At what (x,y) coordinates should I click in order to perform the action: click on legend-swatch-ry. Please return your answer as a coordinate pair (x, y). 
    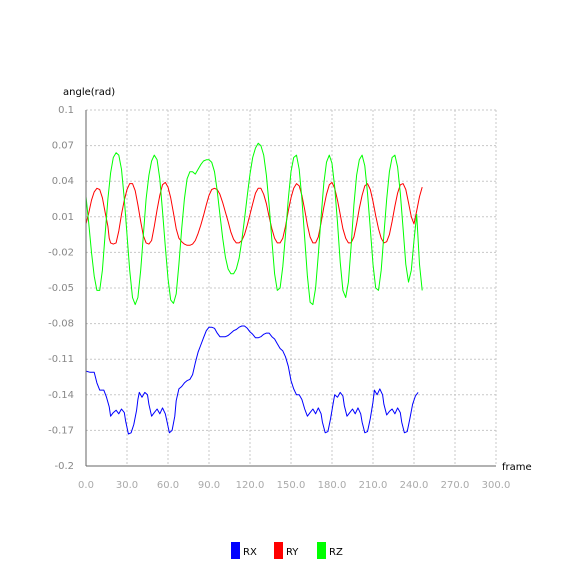
    Looking at the image, I should click on (278, 550).